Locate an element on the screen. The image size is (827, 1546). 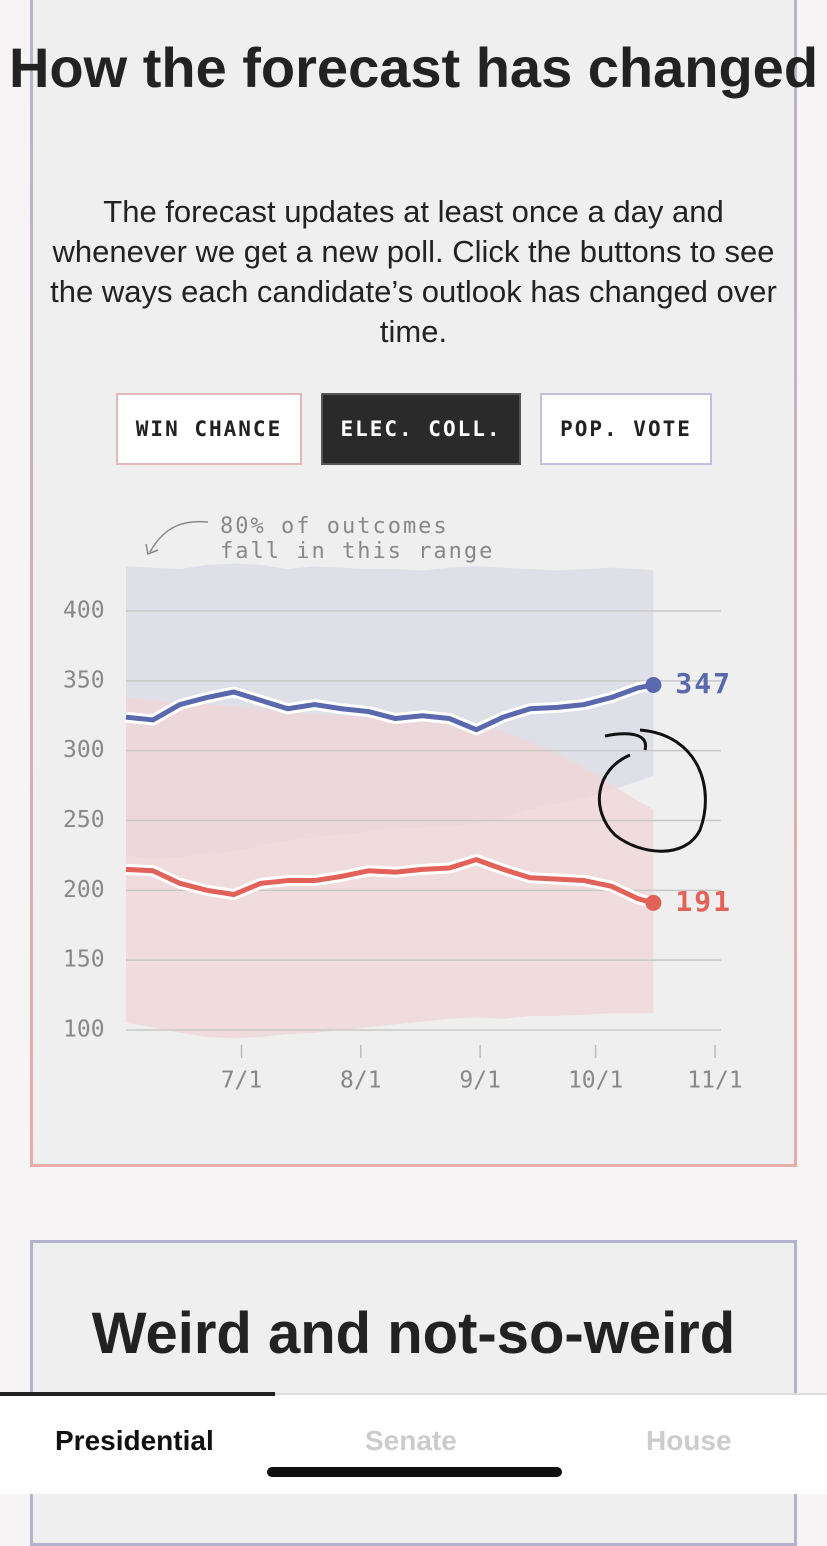
y-tick-label: 300 is located at coordinates (84, 750).